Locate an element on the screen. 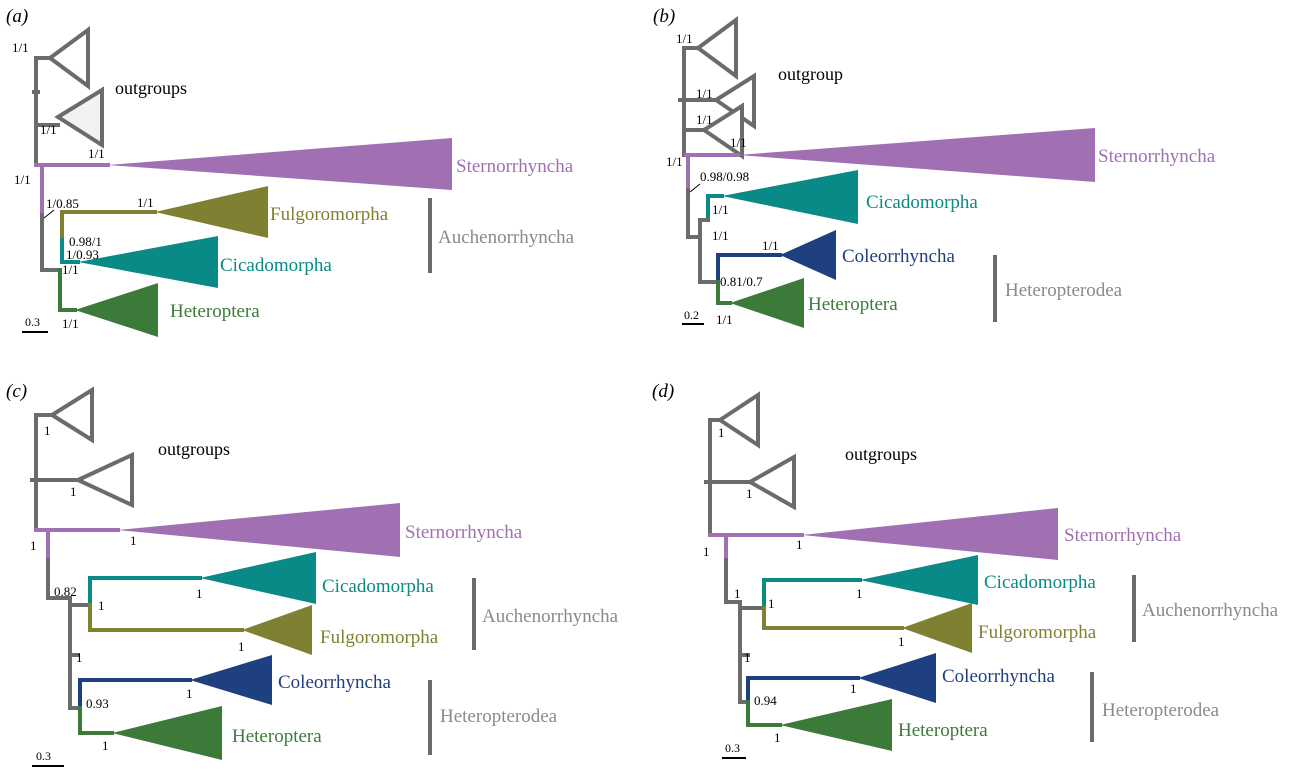 The width and height of the screenshot is (1306, 771). support-second-b: 1/1 is located at coordinates (704, 93).